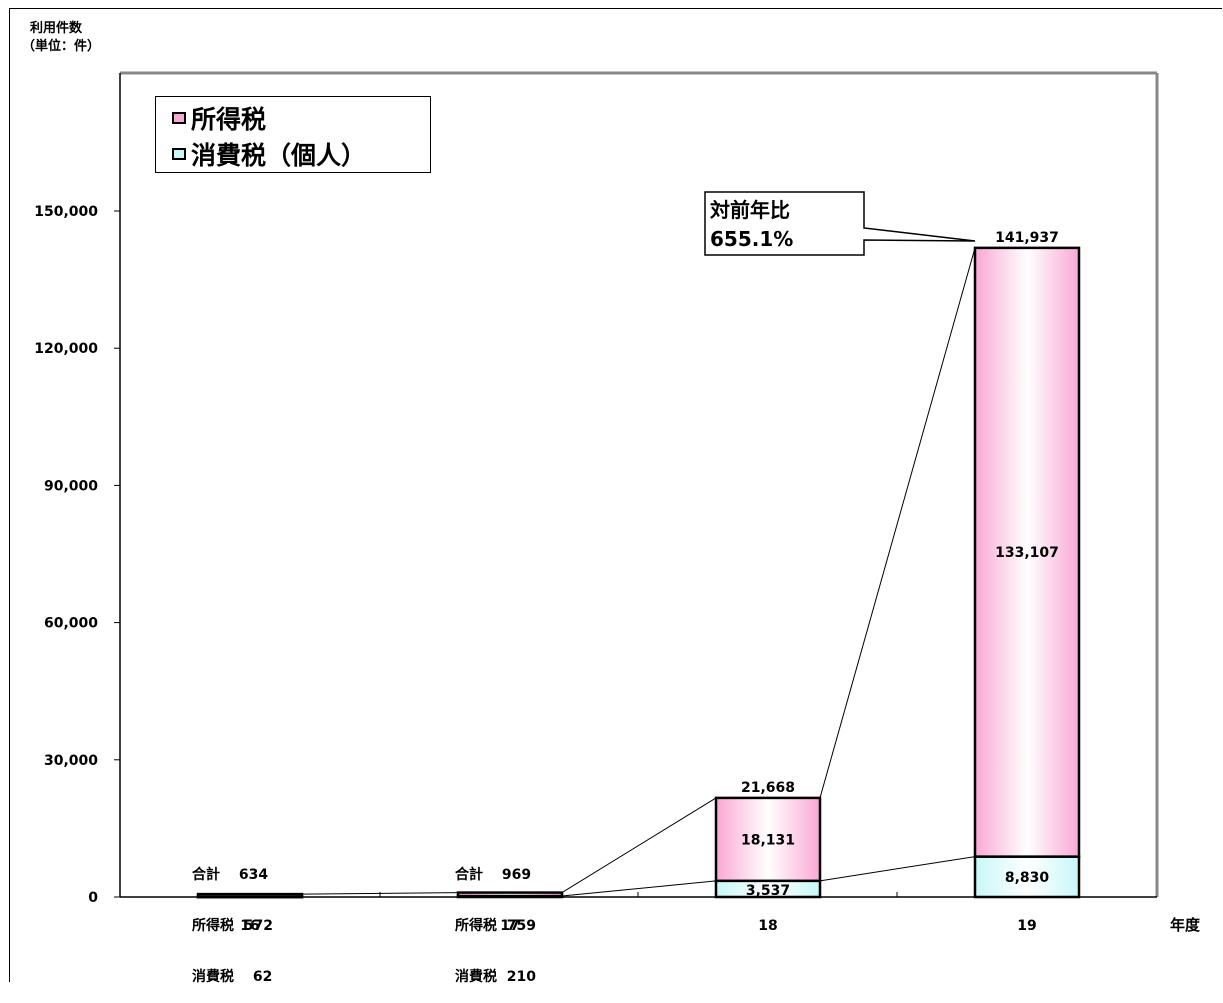 Image resolution: width=1223 pixels, height=1003 pixels. What do you see at coordinates (232, 926) in the screenshot?
I see `annotation-16-income: 所得税 572` at bounding box center [232, 926].